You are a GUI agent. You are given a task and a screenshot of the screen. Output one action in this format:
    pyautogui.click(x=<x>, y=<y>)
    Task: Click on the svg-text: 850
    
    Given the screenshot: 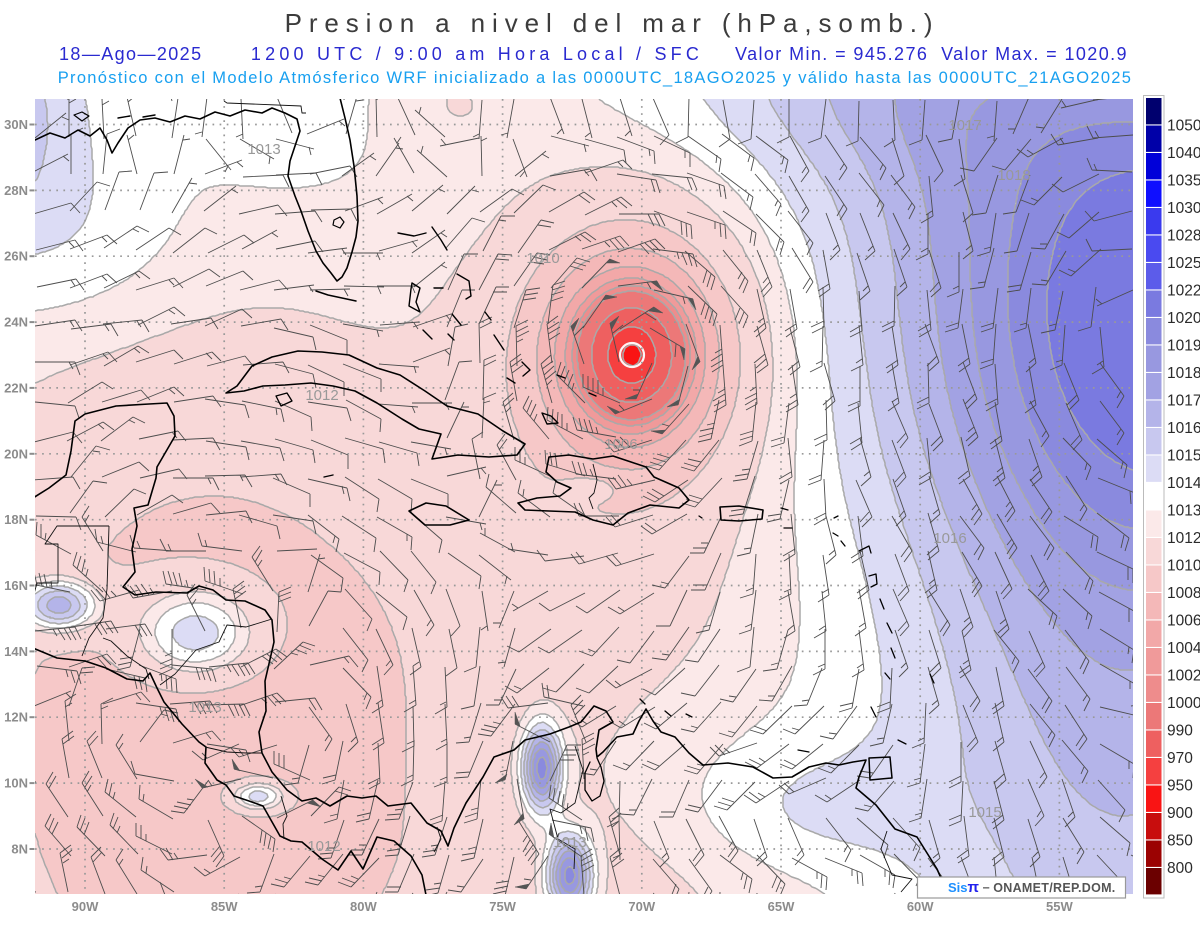 What is the action you would take?
    pyautogui.click(x=1180, y=841)
    